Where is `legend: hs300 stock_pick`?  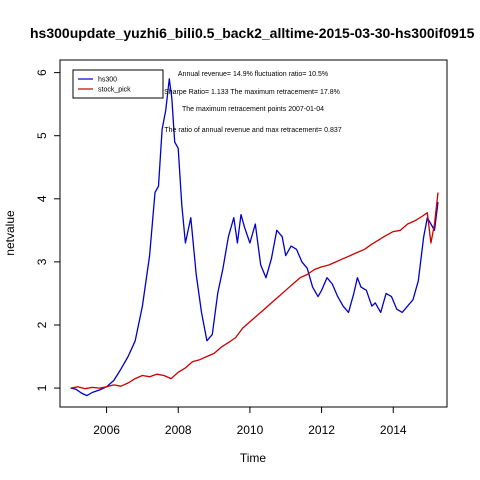 legend: hs300 stock_pick is located at coordinates (118, 84).